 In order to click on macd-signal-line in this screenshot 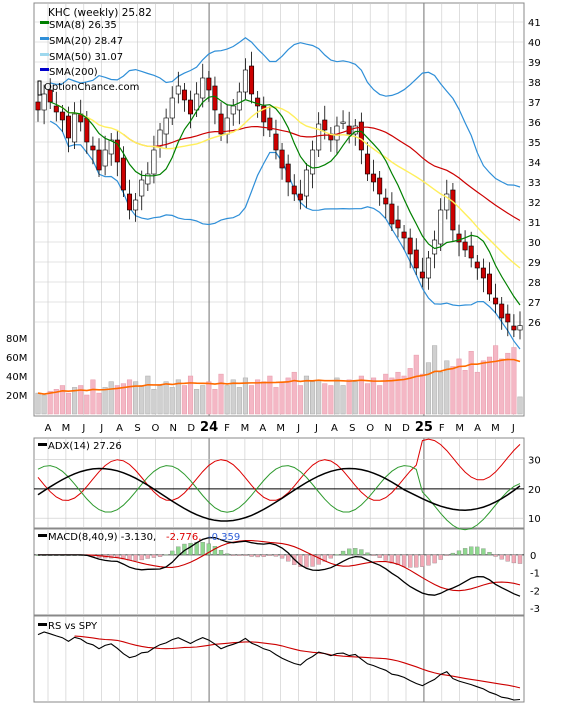, I will do `click(279, 566)`.